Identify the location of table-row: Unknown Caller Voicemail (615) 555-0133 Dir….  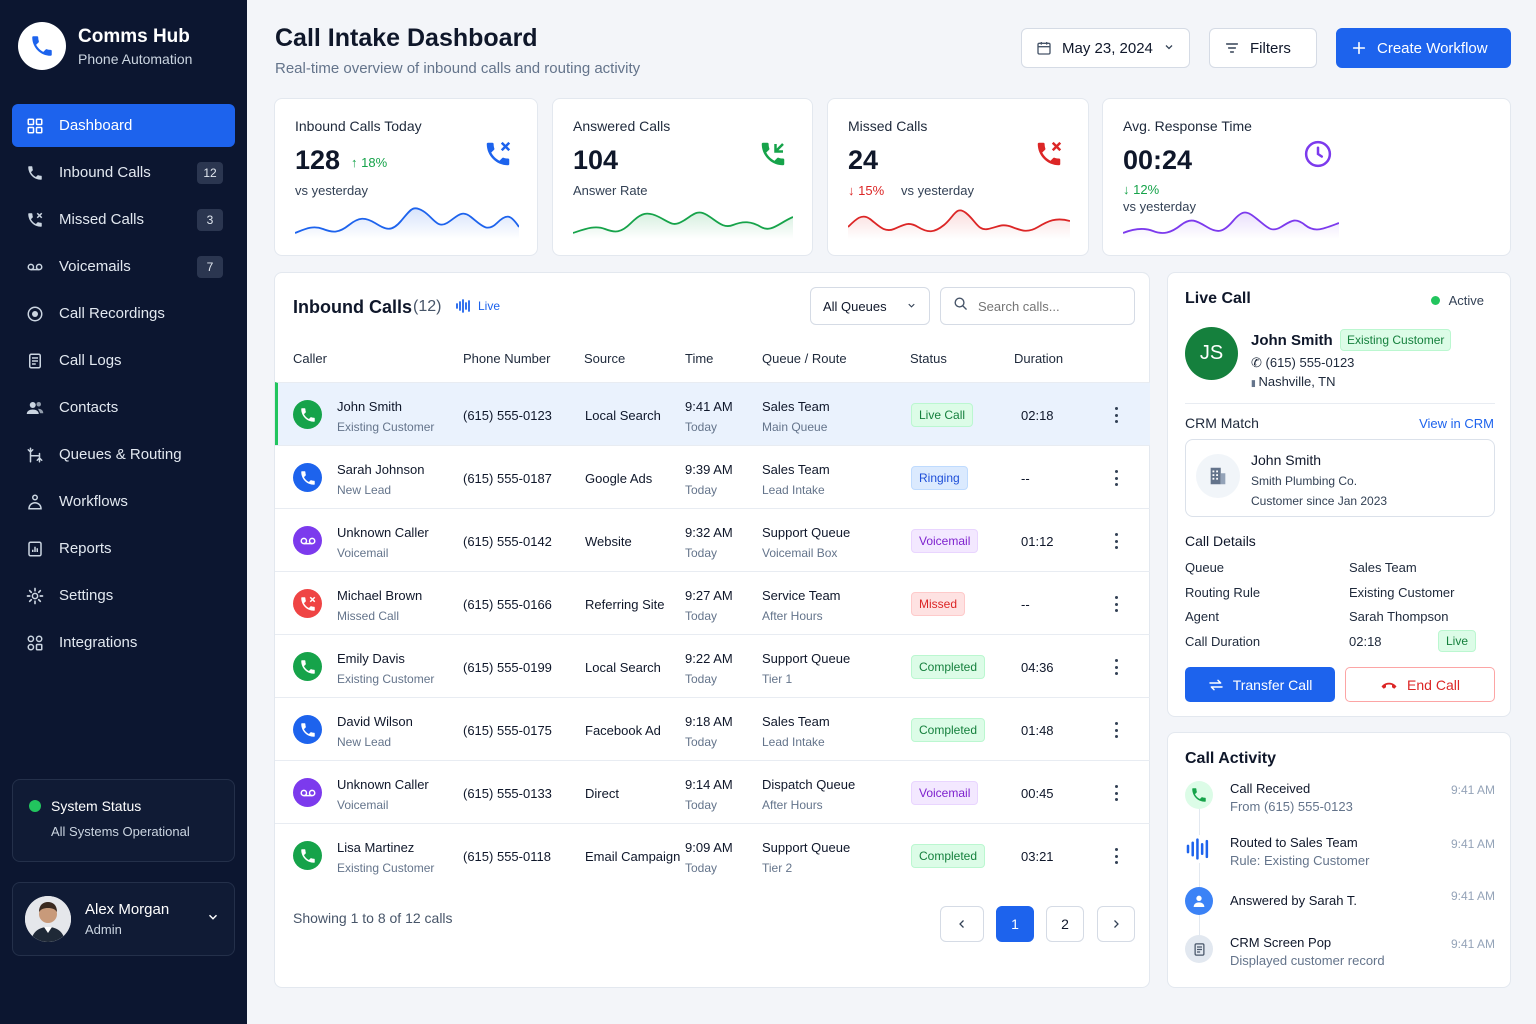
(712, 791).